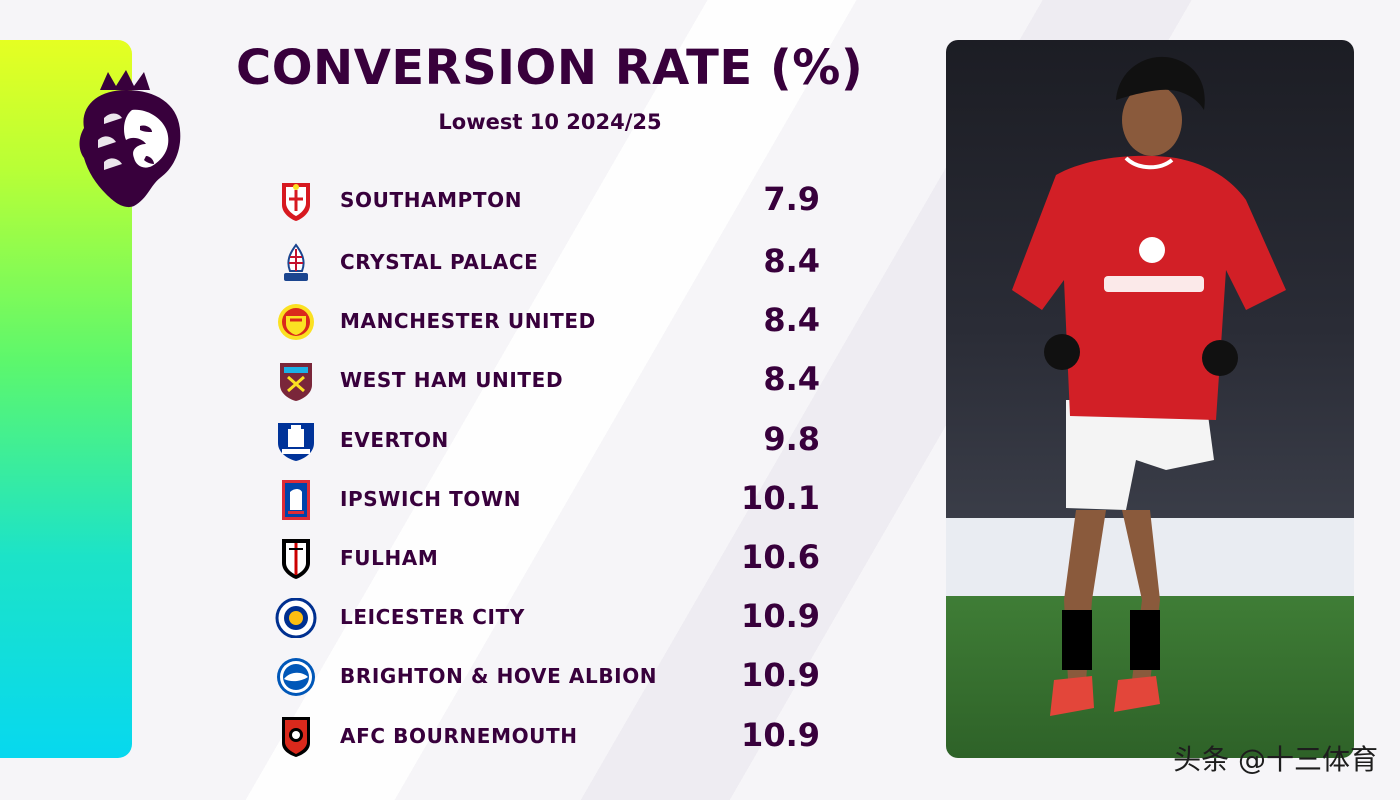 The width and height of the screenshot is (1400, 800). I want to click on leicester-crest-icon, so click(296, 618).